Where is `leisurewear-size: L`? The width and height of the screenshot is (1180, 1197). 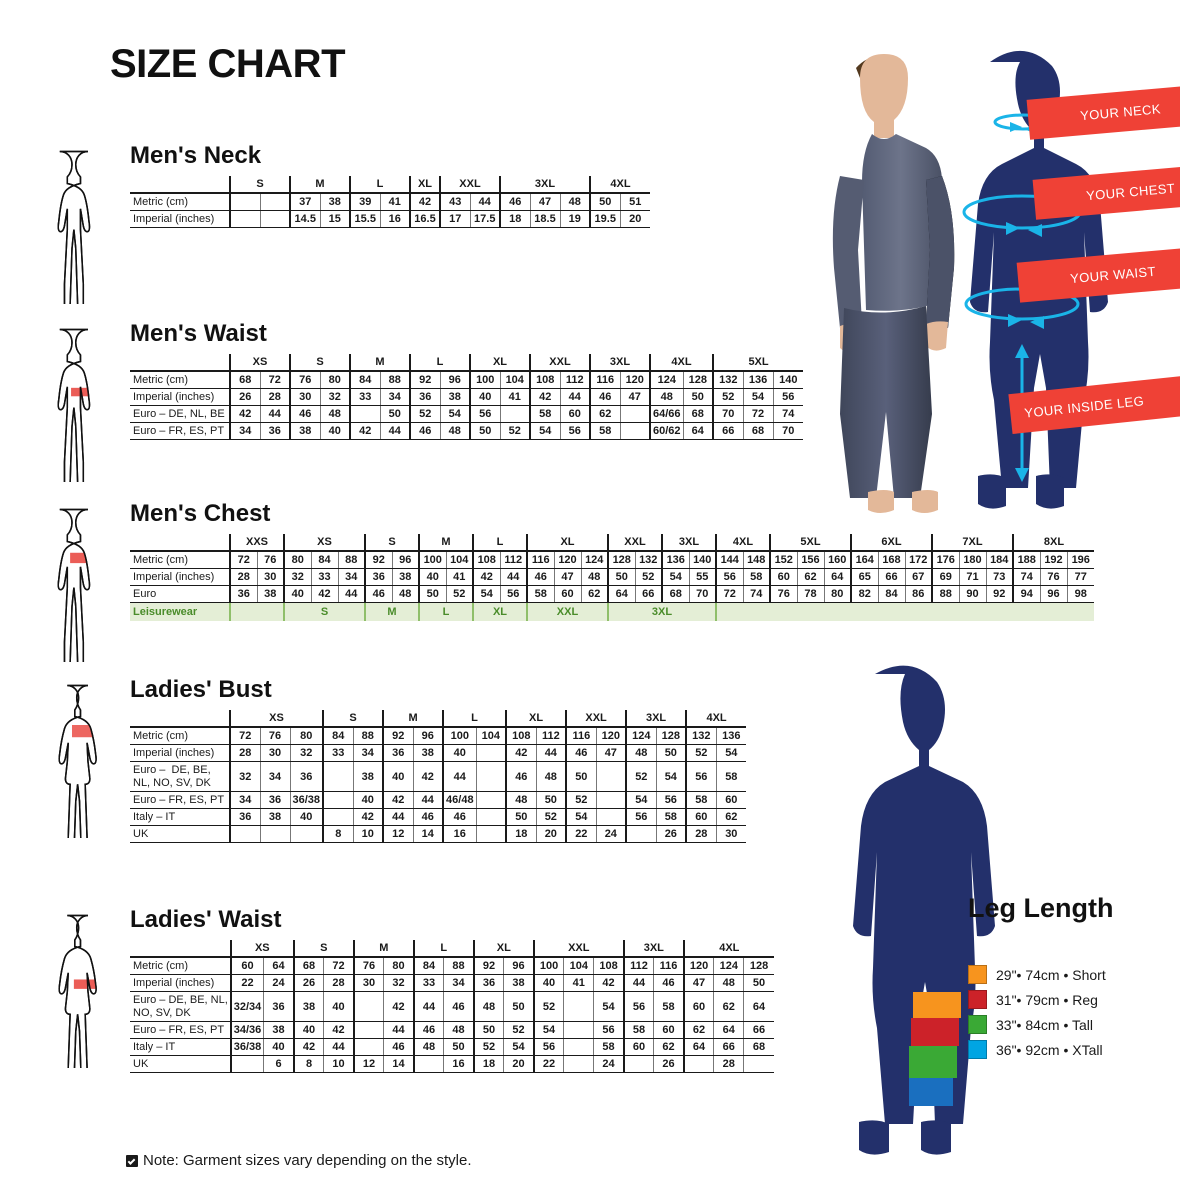 leisurewear-size: L is located at coordinates (445, 611).